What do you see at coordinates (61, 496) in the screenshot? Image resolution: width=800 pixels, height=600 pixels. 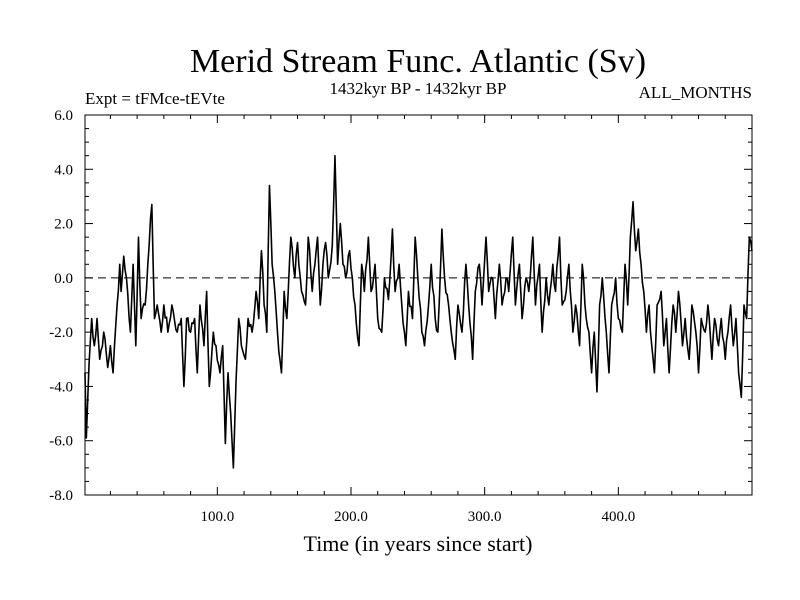 I see `y-tick-label: -8.0` at bounding box center [61, 496].